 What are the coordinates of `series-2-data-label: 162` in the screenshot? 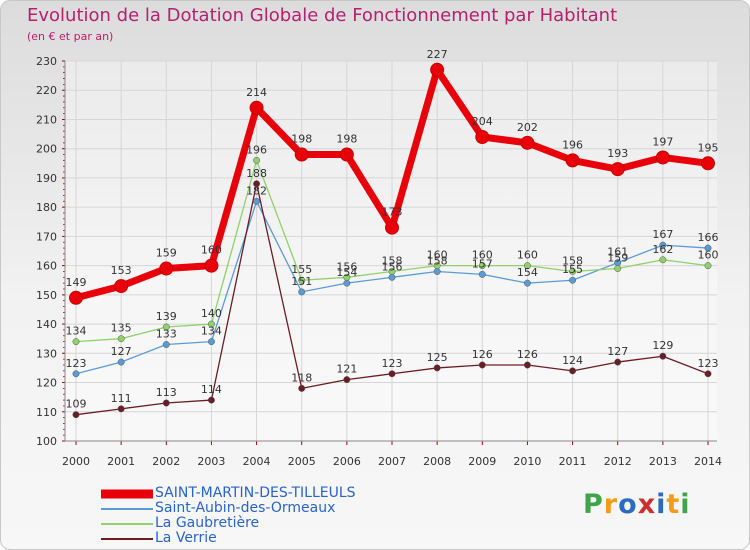 It's located at (662, 249).